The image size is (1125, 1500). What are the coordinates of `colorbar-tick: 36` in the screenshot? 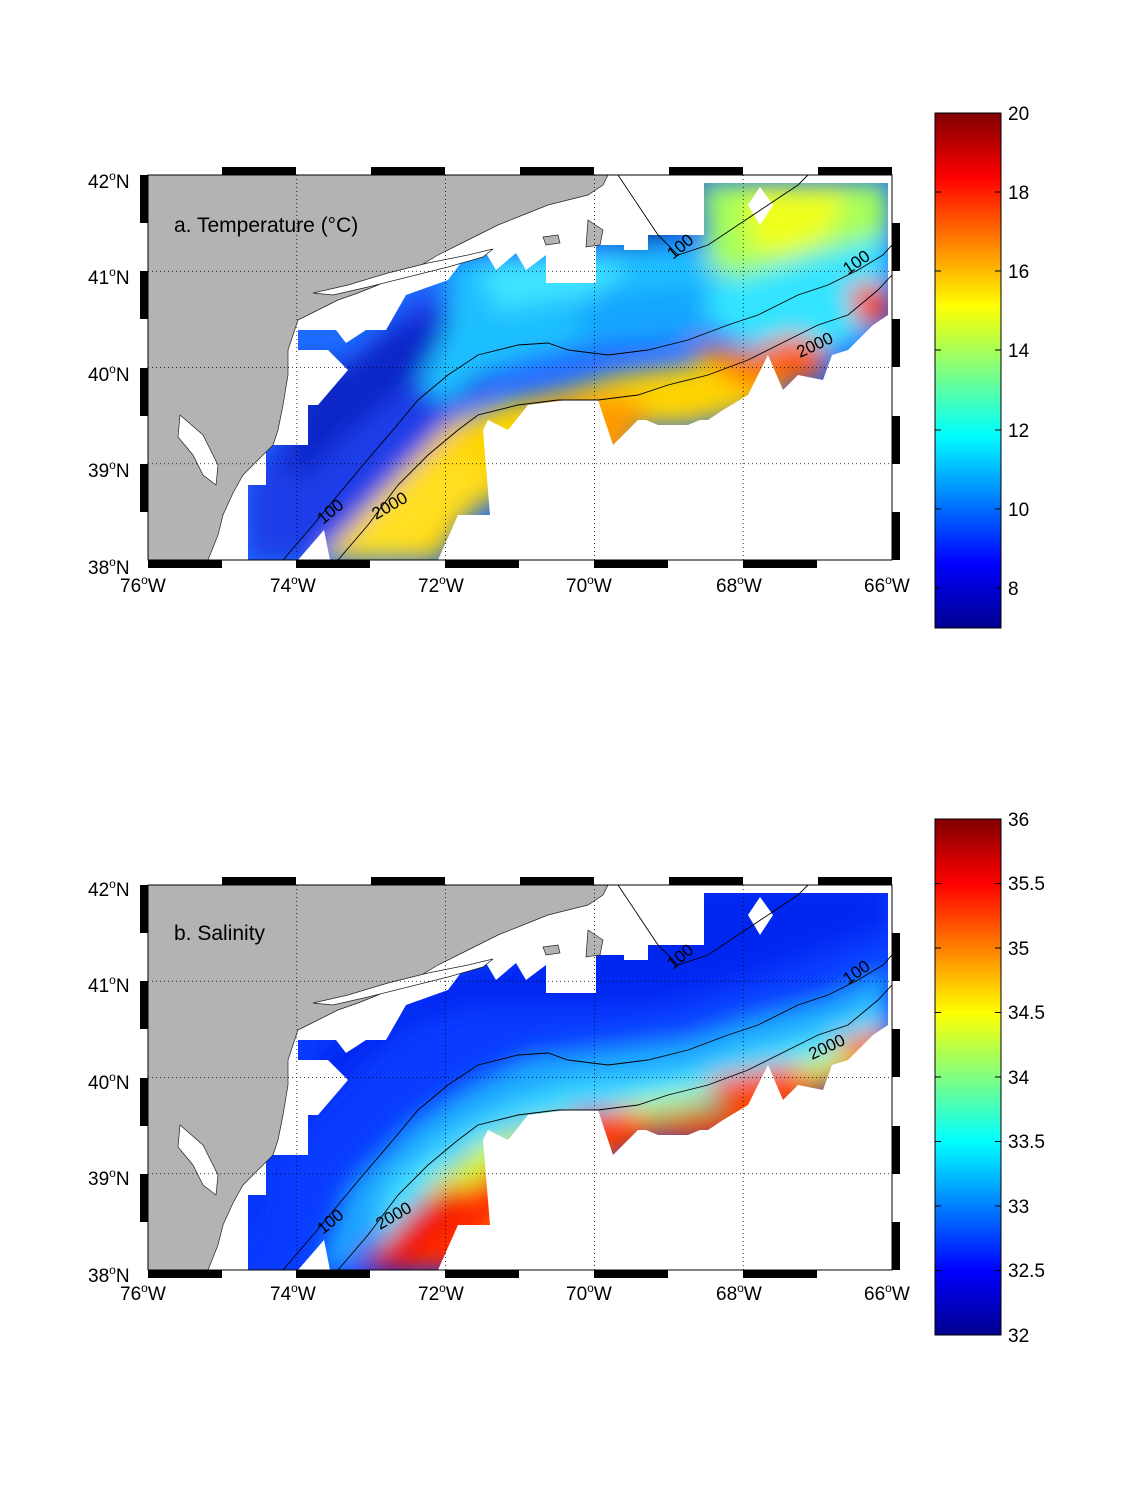 It's located at (1018, 820).